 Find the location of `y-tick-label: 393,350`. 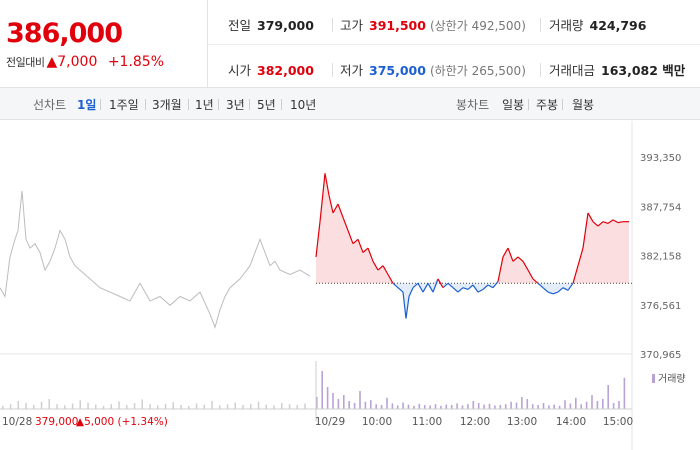

y-tick-label: 393,350 is located at coordinates (660, 158).